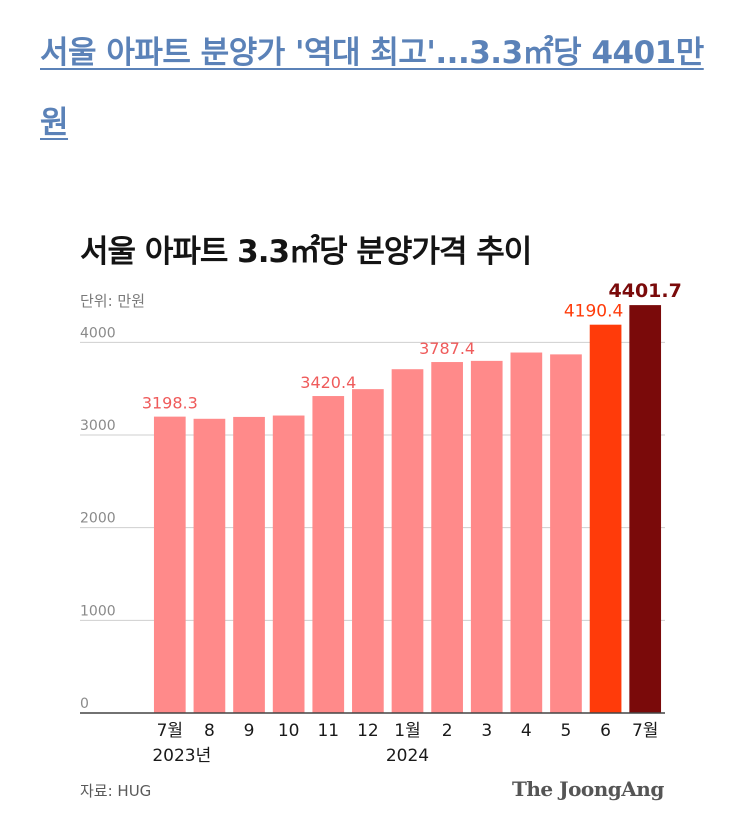 This screenshot has width=743, height=821. I want to click on data-label: 3198.3, so click(170, 403).